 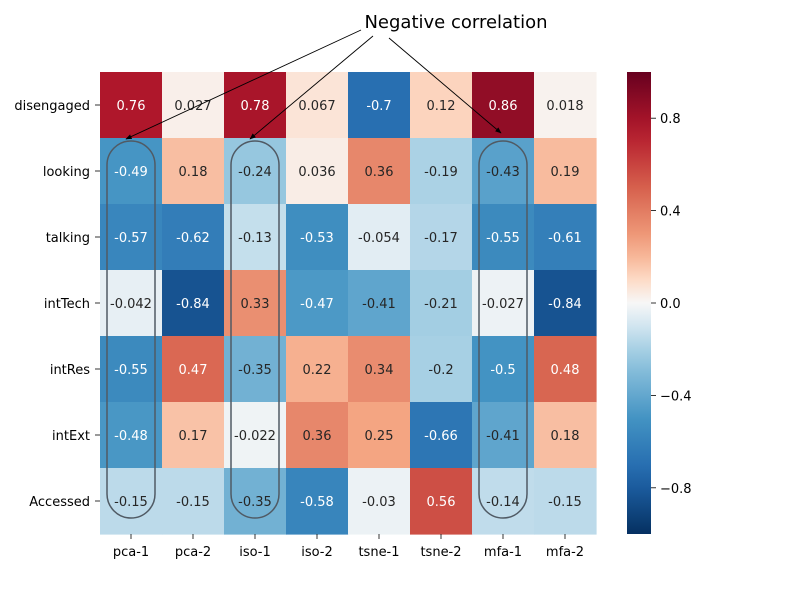 I want to click on cell-value-label: 0.22, so click(x=317, y=370).